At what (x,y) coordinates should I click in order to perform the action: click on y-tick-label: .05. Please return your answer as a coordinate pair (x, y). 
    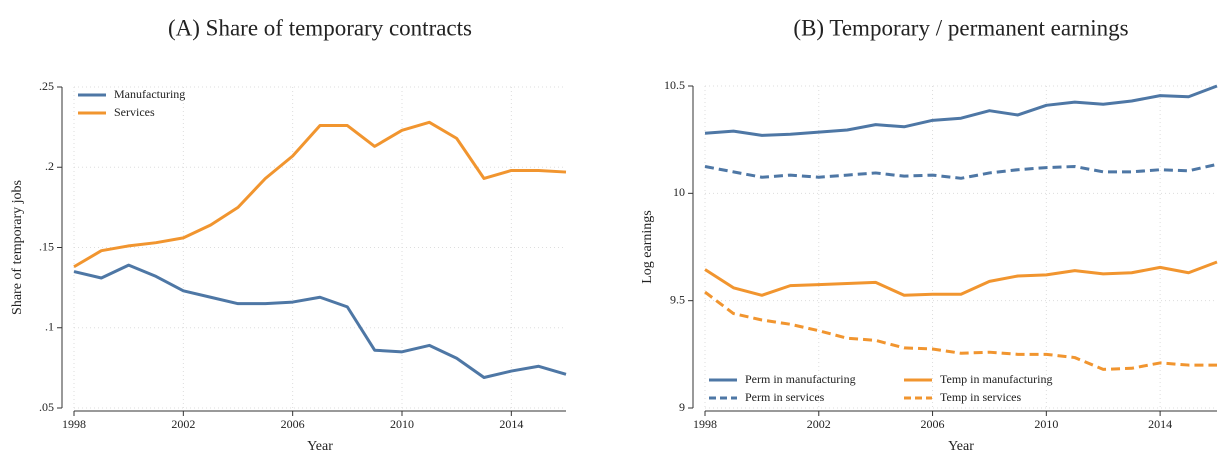
    Looking at the image, I should click on (46, 407).